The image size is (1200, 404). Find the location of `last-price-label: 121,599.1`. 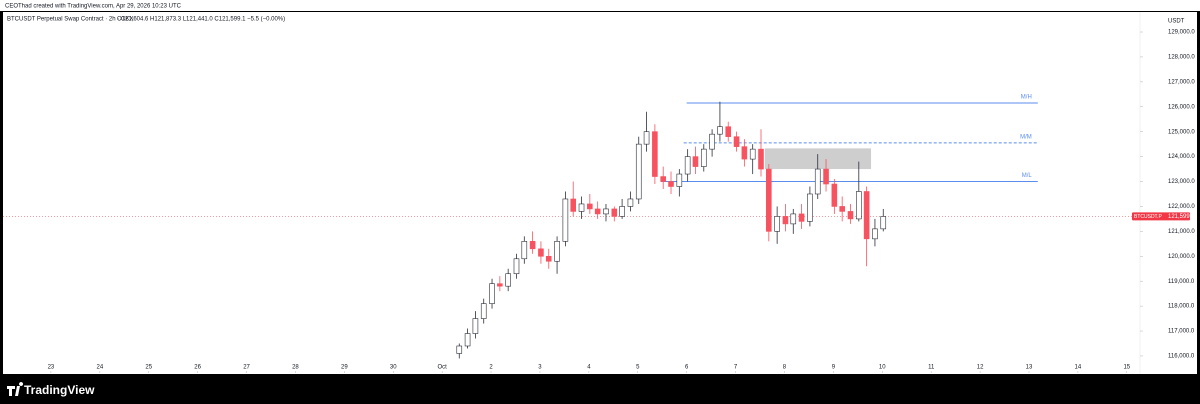

last-price-label: 121,599.1 is located at coordinates (1181, 217).